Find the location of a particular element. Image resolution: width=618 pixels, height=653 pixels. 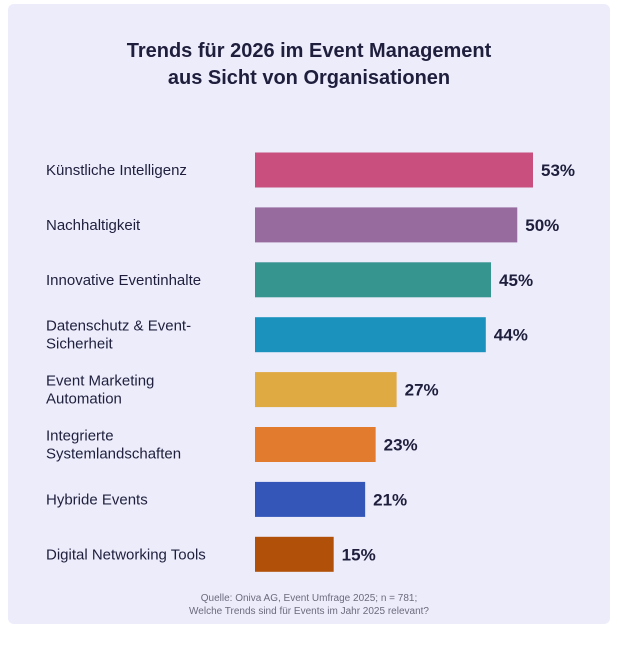

bar-value-label: 53% is located at coordinates (558, 170).